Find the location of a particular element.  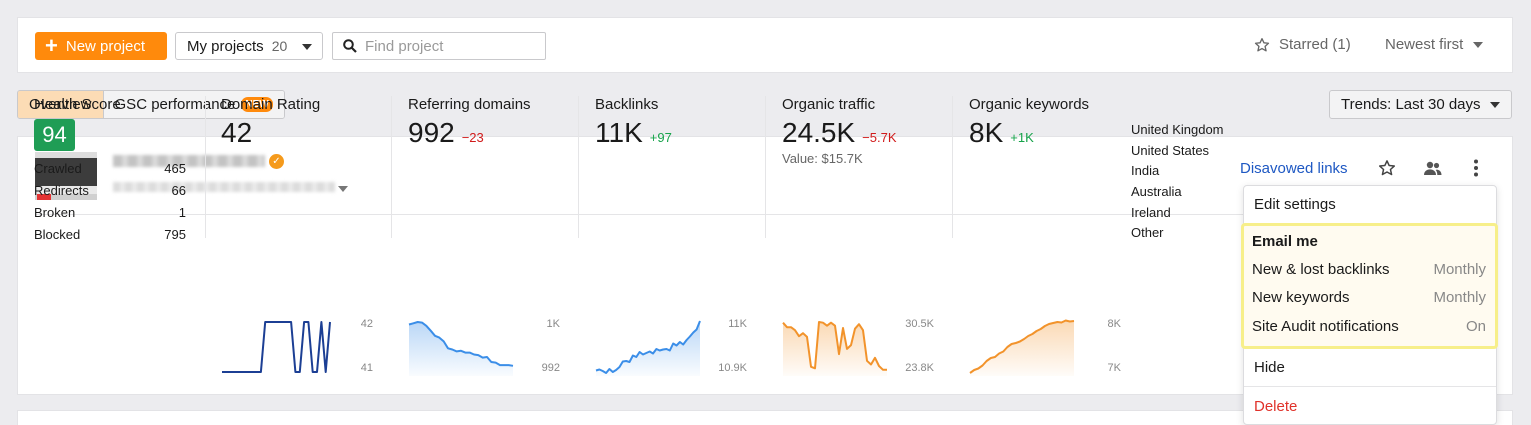

verified-icon: ✓ is located at coordinates (276, 161).